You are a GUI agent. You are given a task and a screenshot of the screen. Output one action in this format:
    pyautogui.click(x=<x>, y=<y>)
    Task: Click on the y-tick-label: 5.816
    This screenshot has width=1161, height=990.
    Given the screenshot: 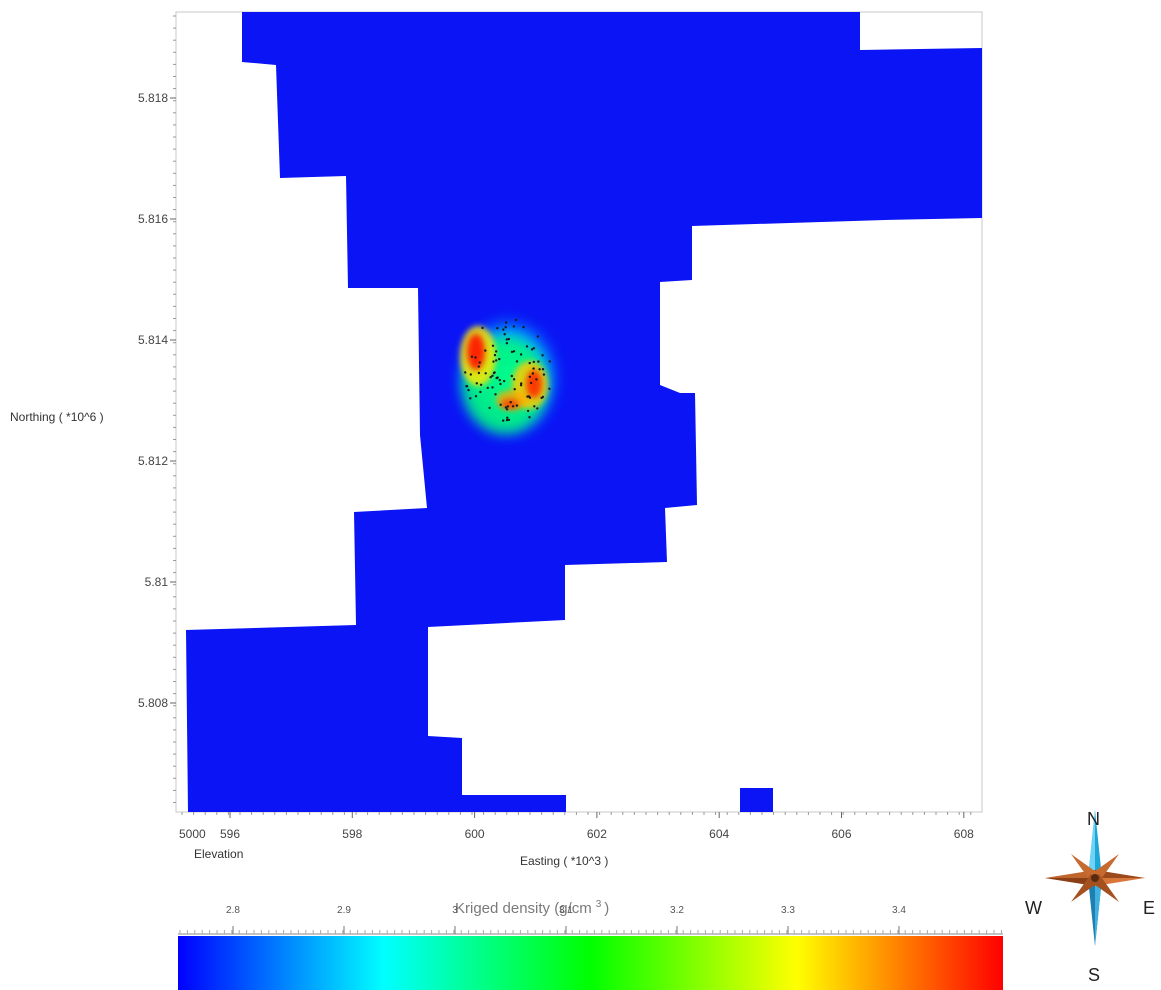 What is the action you would take?
    pyautogui.click(x=153, y=219)
    